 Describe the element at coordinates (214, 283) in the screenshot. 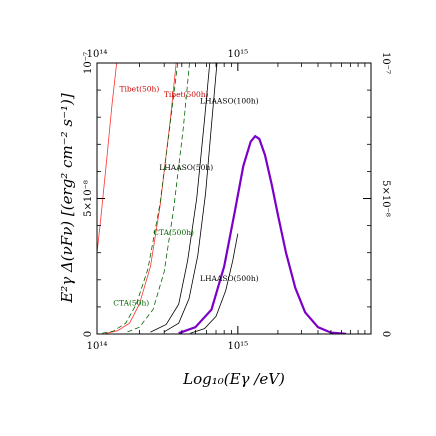

I see `series-line-lhaaso-500h` at that location.